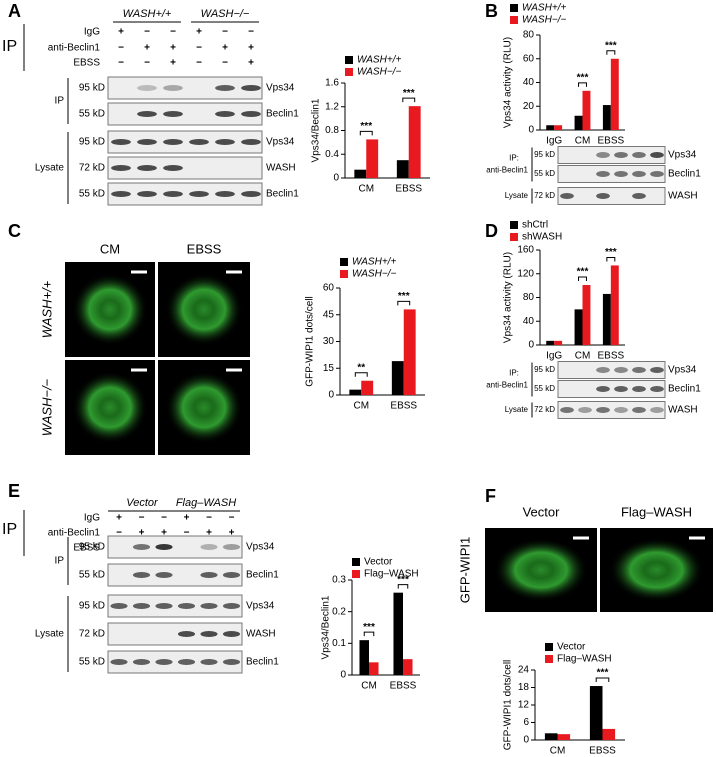  I want to click on x-tick-label: CM, so click(366, 189).